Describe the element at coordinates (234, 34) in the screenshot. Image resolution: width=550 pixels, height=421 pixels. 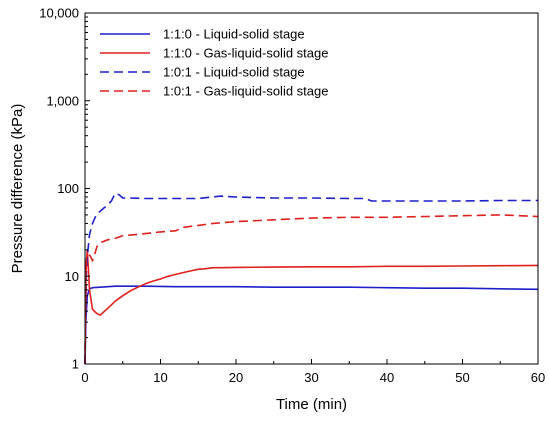
I see `legend-label: 1:1:0 - Liquid-solid stage` at that location.